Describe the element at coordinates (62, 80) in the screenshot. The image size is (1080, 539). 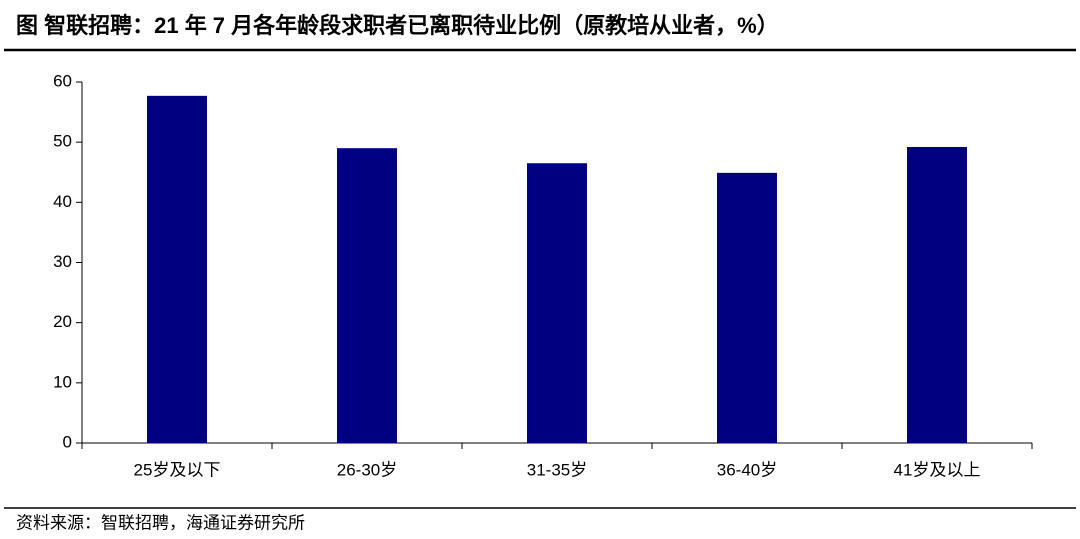
I see `y-tick-label: 60` at that location.